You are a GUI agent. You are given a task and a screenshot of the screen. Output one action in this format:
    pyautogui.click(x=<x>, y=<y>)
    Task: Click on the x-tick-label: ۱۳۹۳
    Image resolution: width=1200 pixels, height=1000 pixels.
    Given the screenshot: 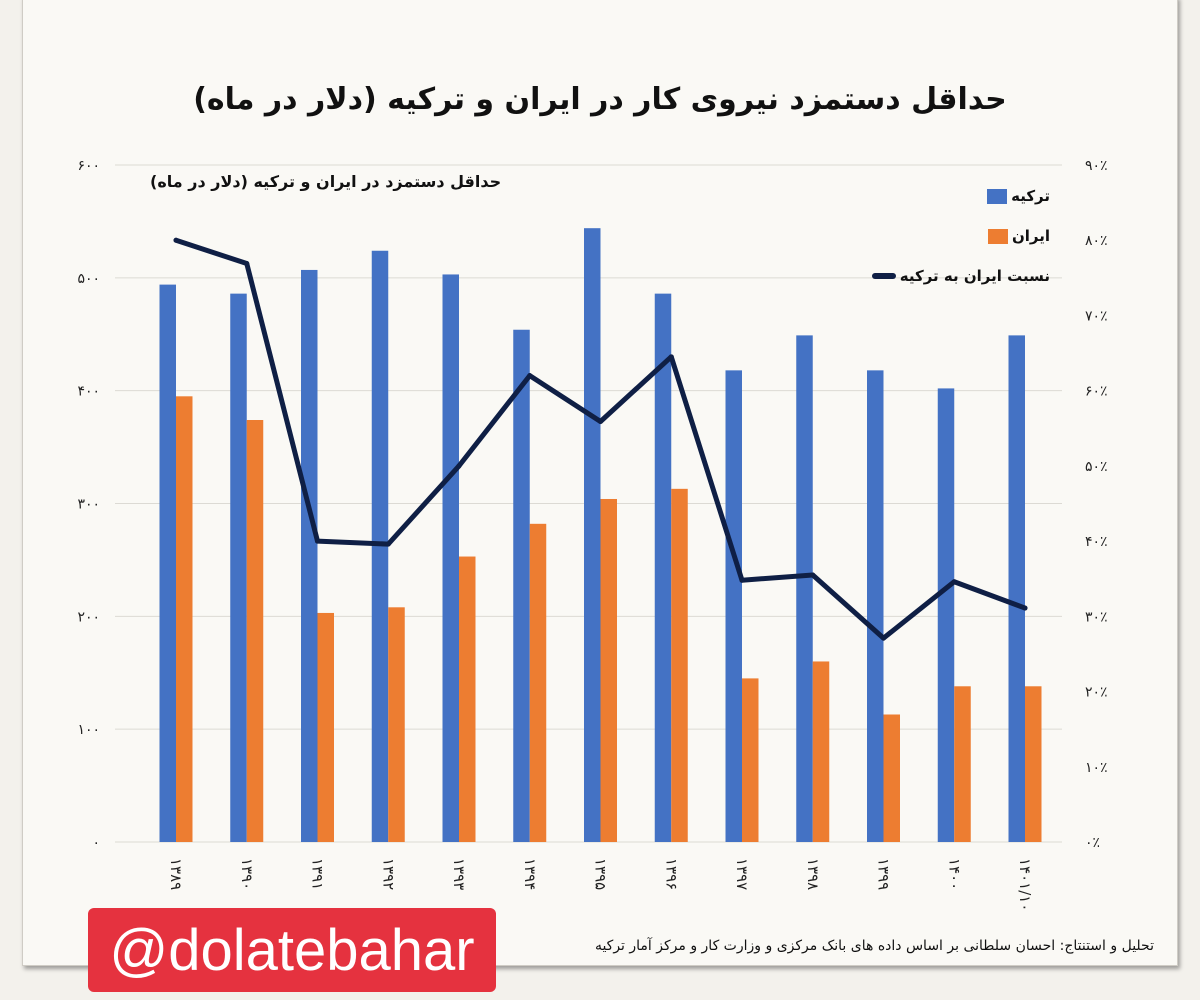 What is the action you would take?
    pyautogui.click(x=459, y=874)
    